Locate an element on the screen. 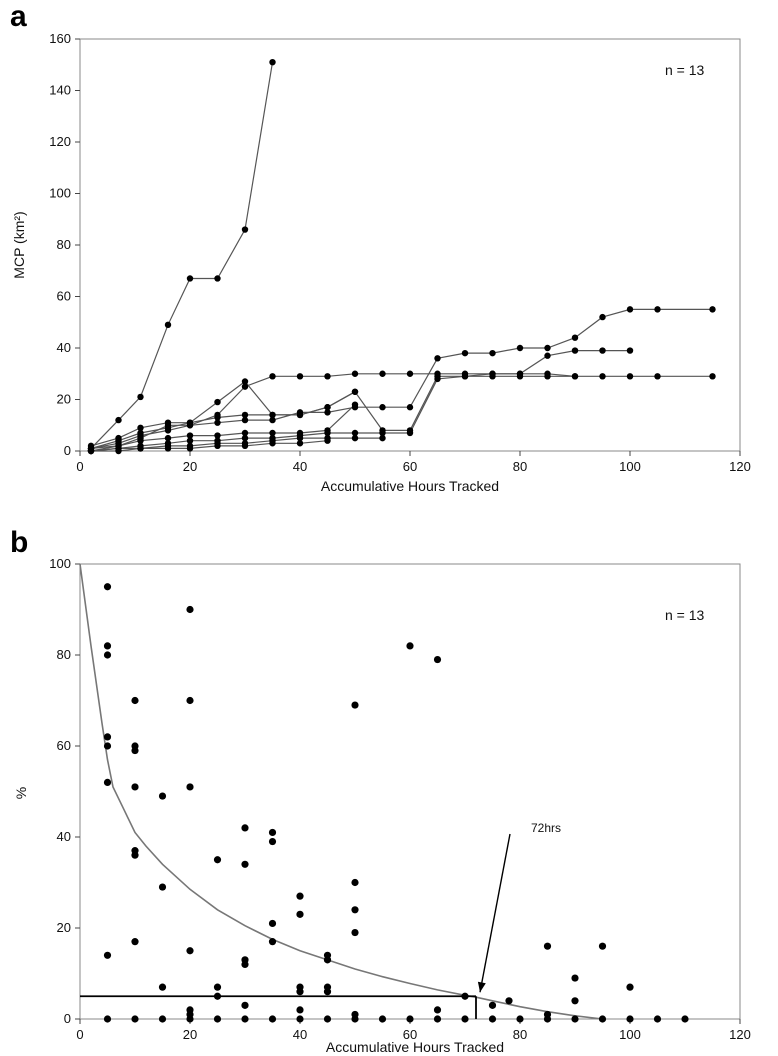  y-tick-label-a: 140 is located at coordinates (60, 90).